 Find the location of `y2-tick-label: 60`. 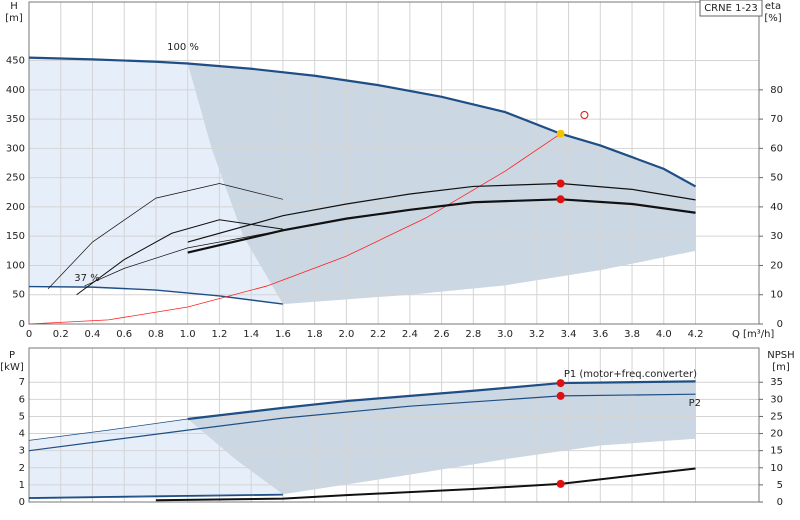

y2-tick-label: 60 is located at coordinates (776, 148).